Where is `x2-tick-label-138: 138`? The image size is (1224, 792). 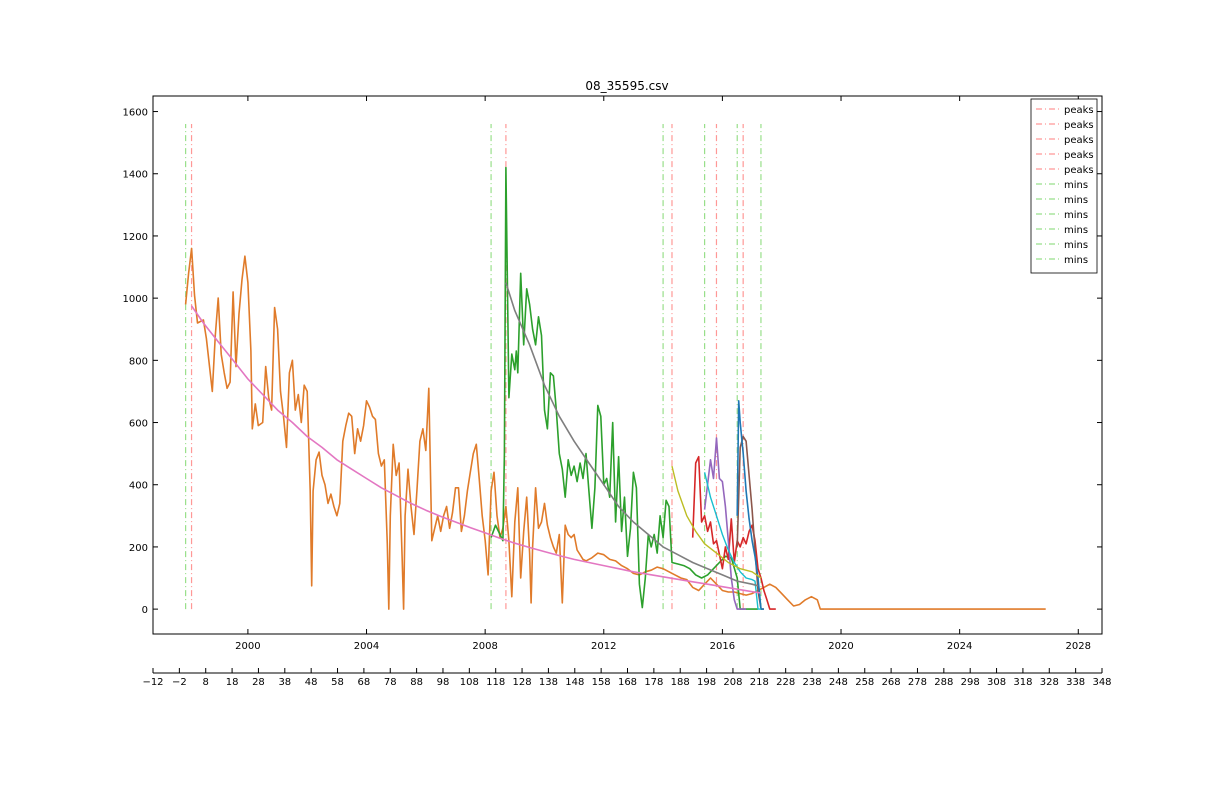
x2-tick-label-138: 138 is located at coordinates (548, 682).